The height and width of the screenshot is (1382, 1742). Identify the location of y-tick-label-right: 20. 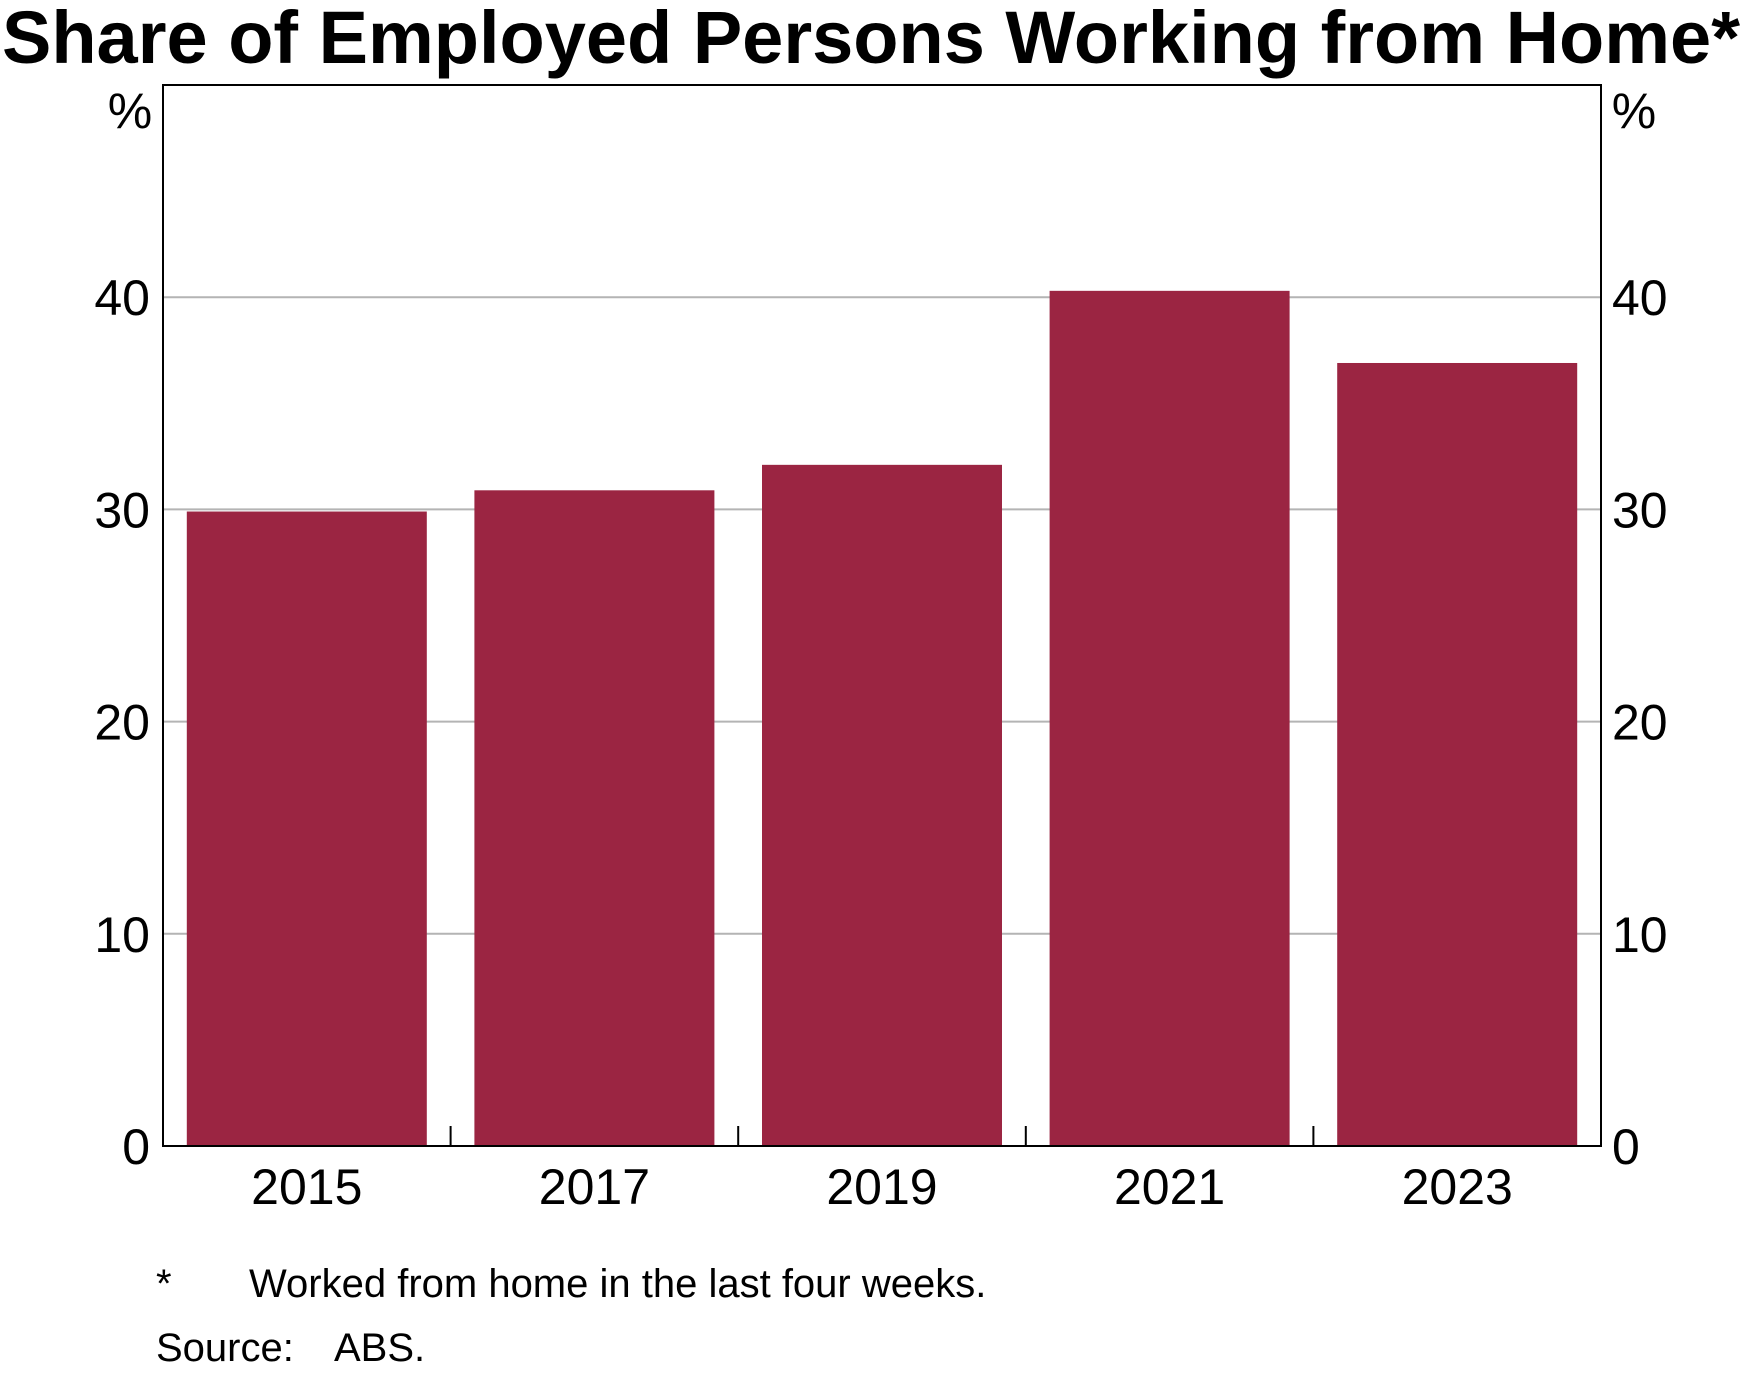
(1640, 723).